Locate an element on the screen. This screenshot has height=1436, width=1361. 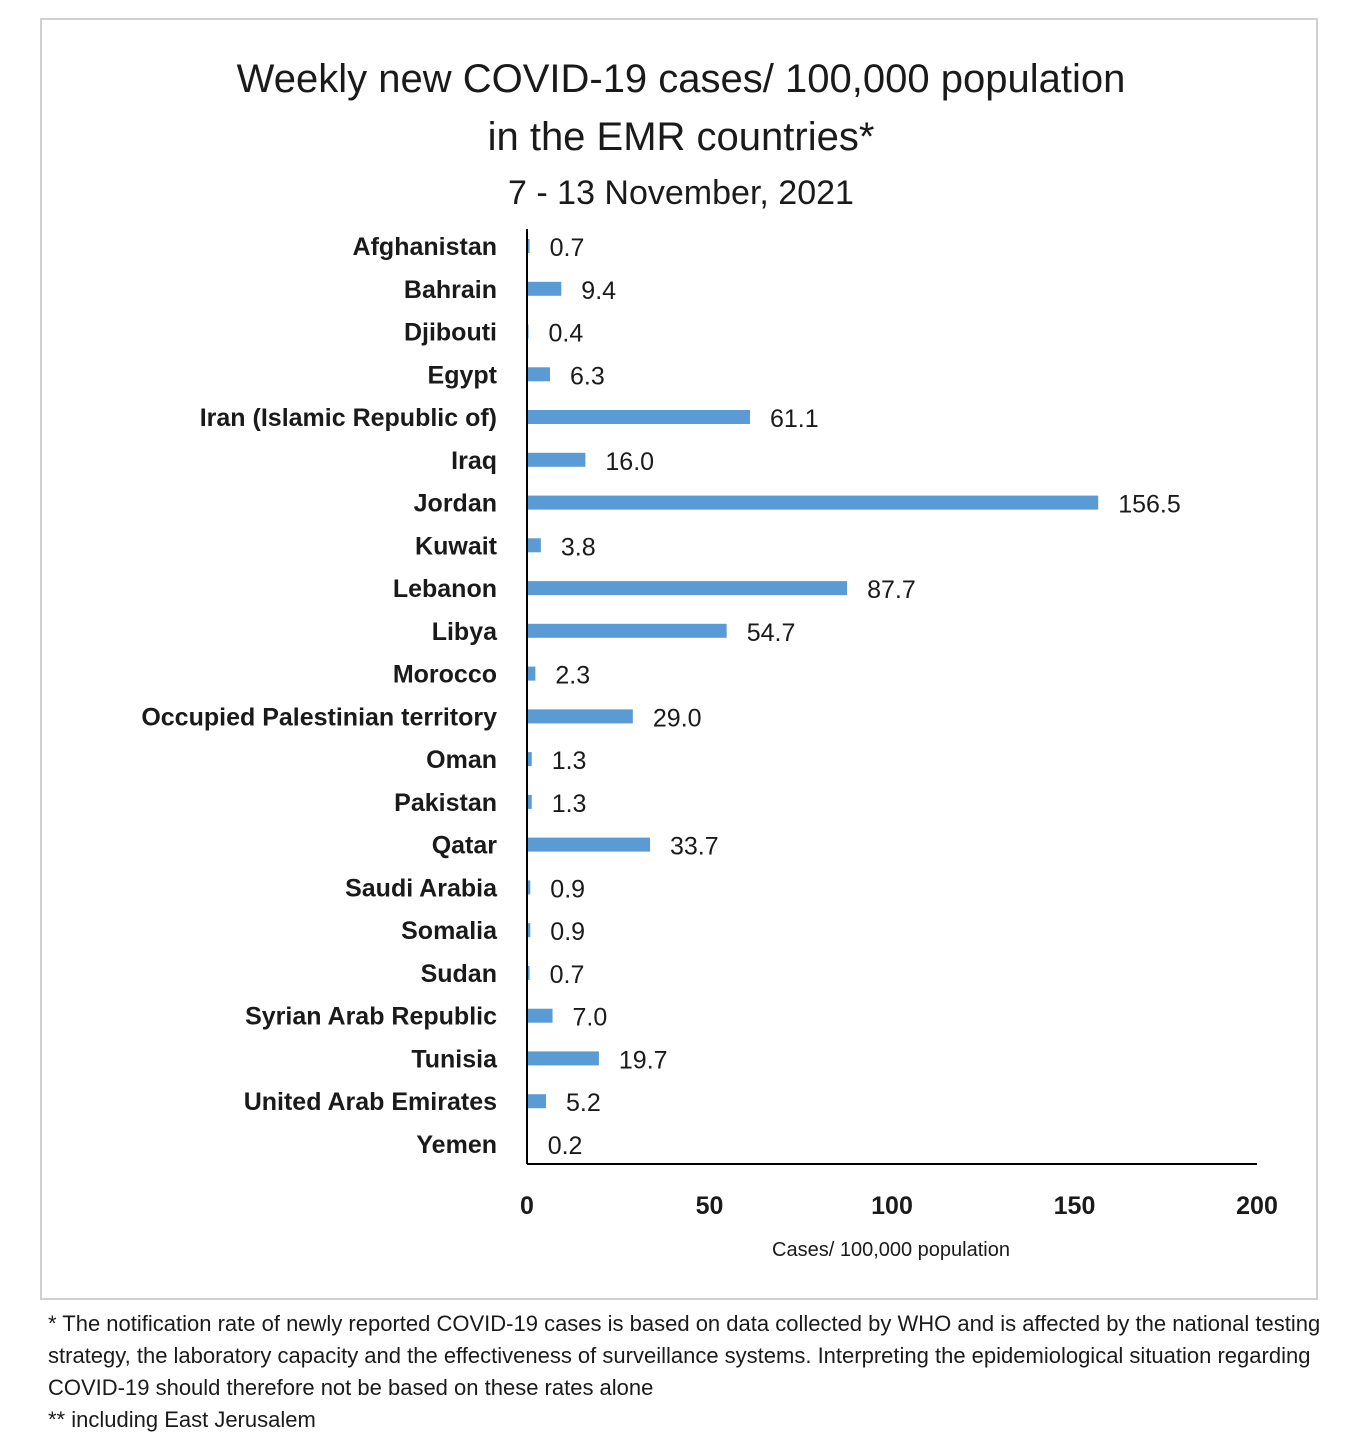
footnote-east-jerusalem: ** including East Jerusalem is located at coordinates (182, 1419).